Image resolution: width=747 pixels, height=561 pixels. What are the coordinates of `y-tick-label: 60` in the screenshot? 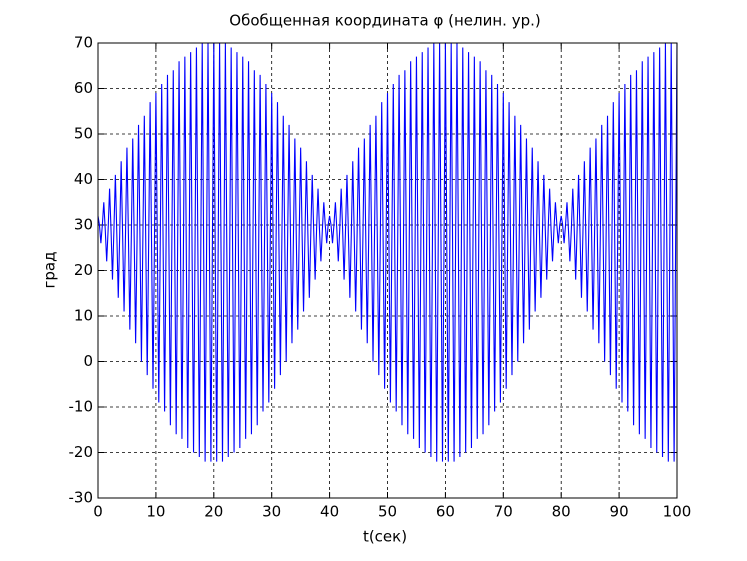 It's located at (83, 88).